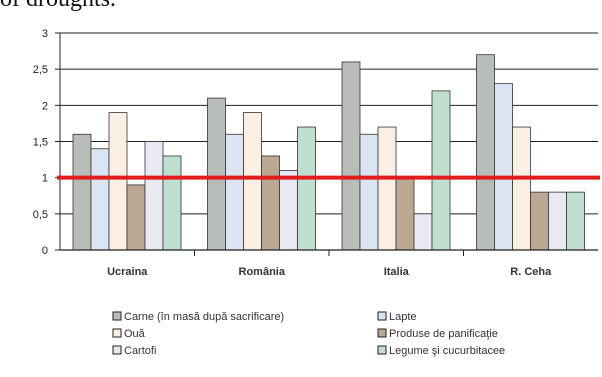  What do you see at coordinates (447, 351) in the screenshot?
I see `legend-label: Legume şi cucurbitacee` at bounding box center [447, 351].